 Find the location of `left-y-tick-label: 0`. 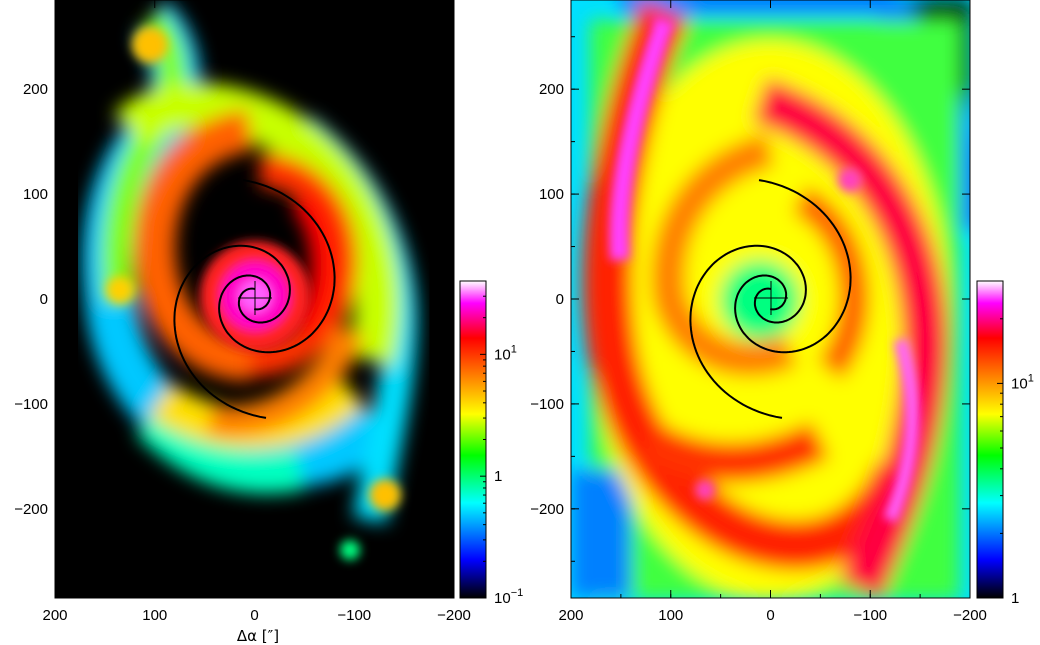

left-y-tick-label: 0 is located at coordinates (44, 299).